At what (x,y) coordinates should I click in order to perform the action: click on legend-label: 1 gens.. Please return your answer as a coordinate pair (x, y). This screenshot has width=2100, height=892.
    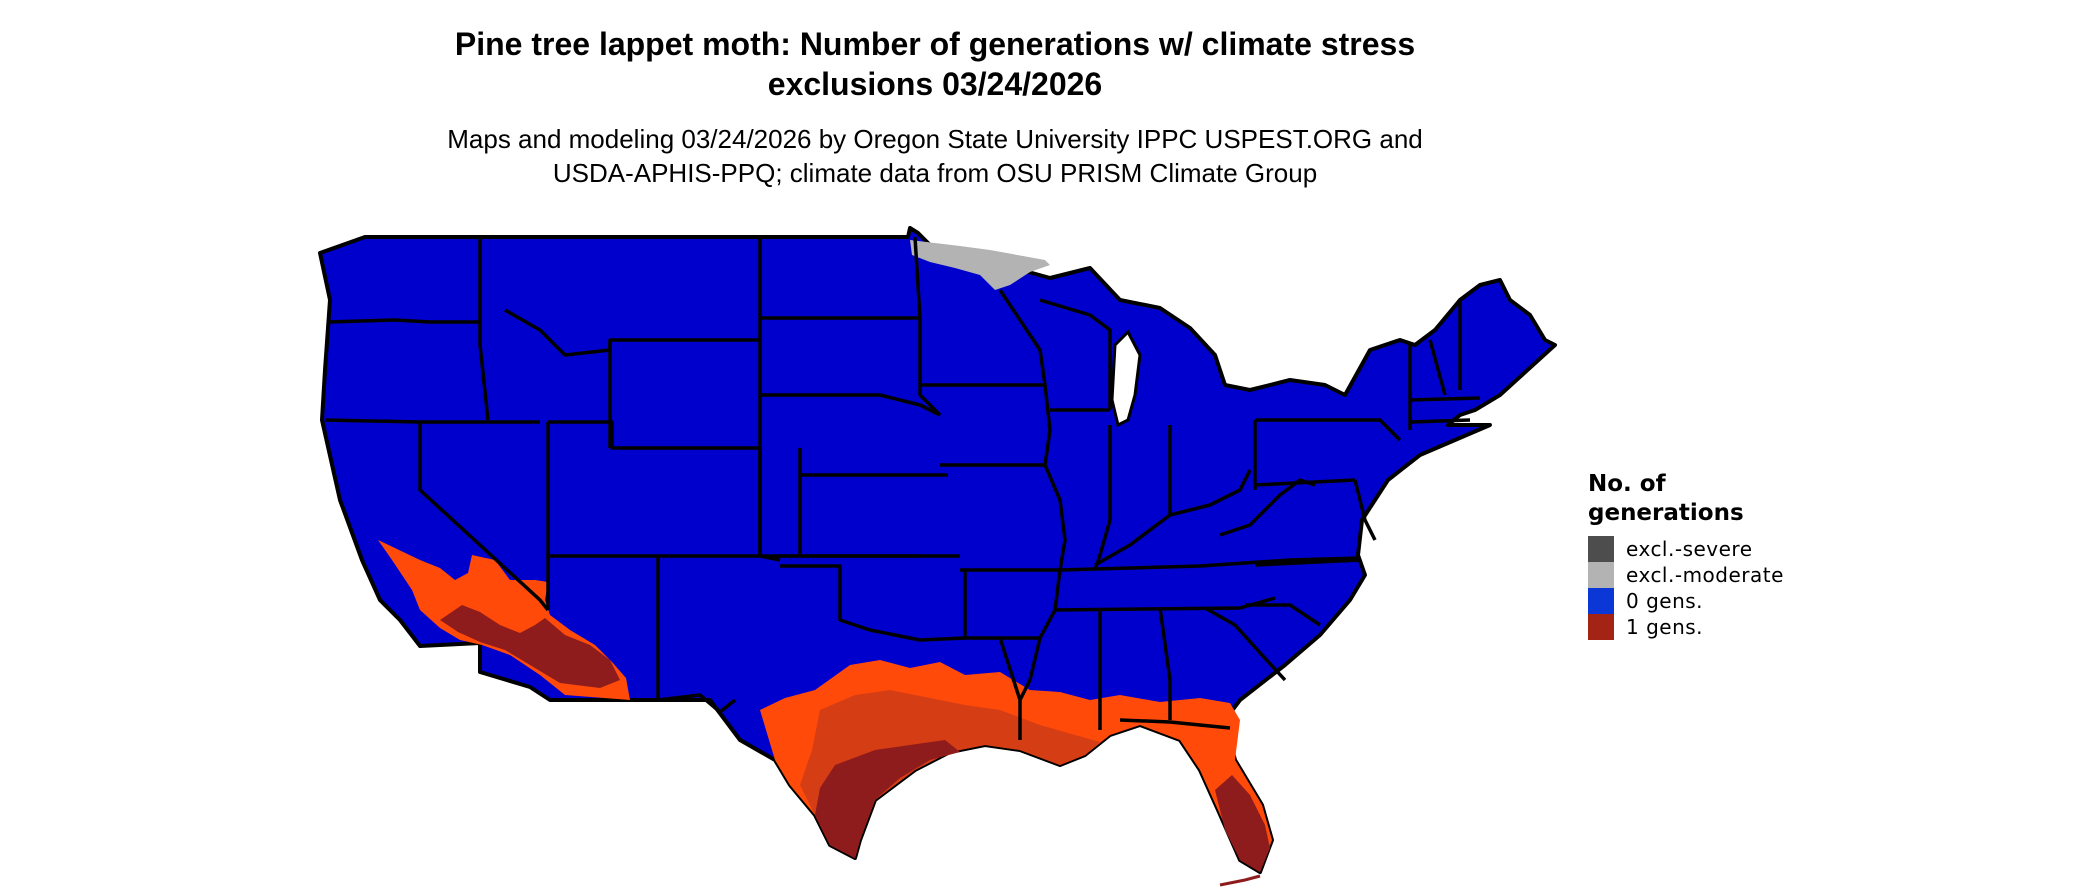
    Looking at the image, I should click on (1665, 627).